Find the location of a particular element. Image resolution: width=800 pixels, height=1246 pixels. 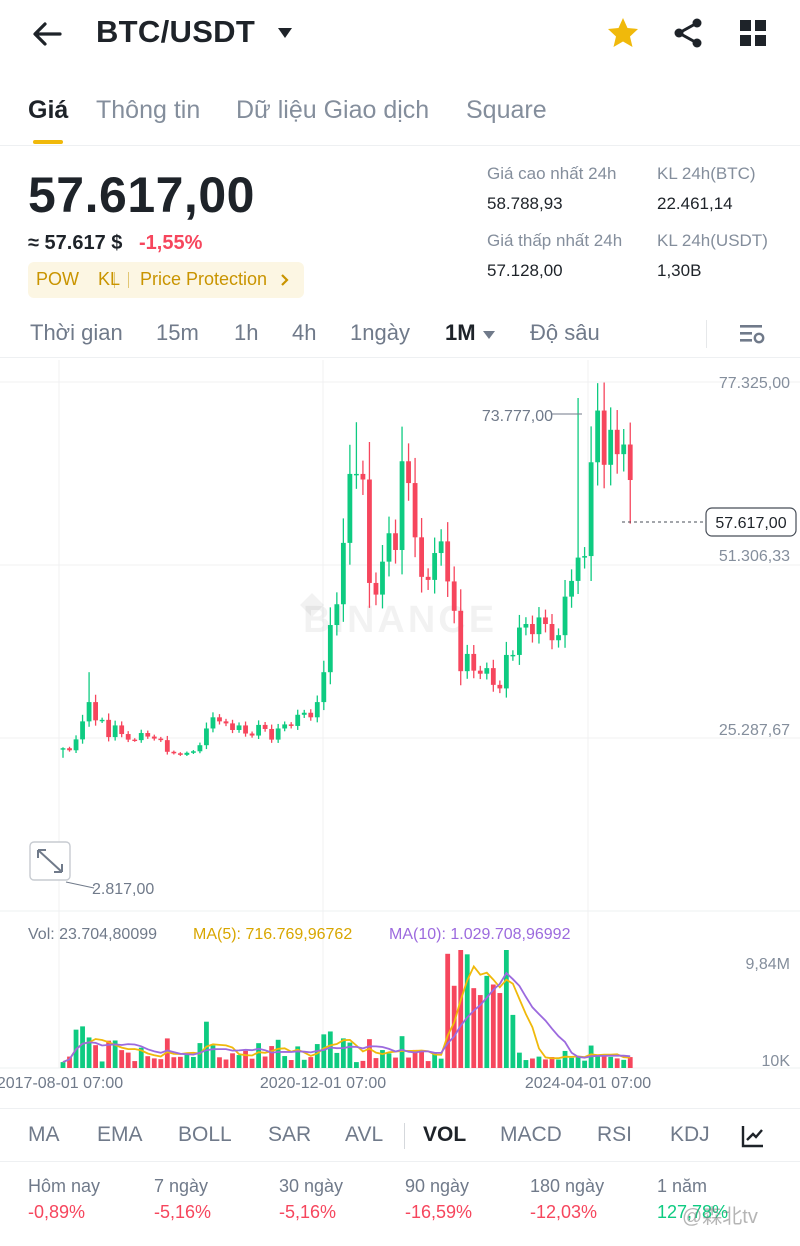

tag-kl: KL is located at coordinates (109, 279).